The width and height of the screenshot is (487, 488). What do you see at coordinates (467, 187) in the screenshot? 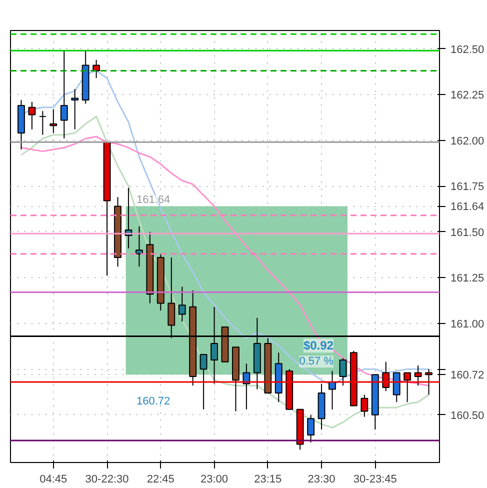
I see `y-tick-label: 161.75` at bounding box center [467, 187].